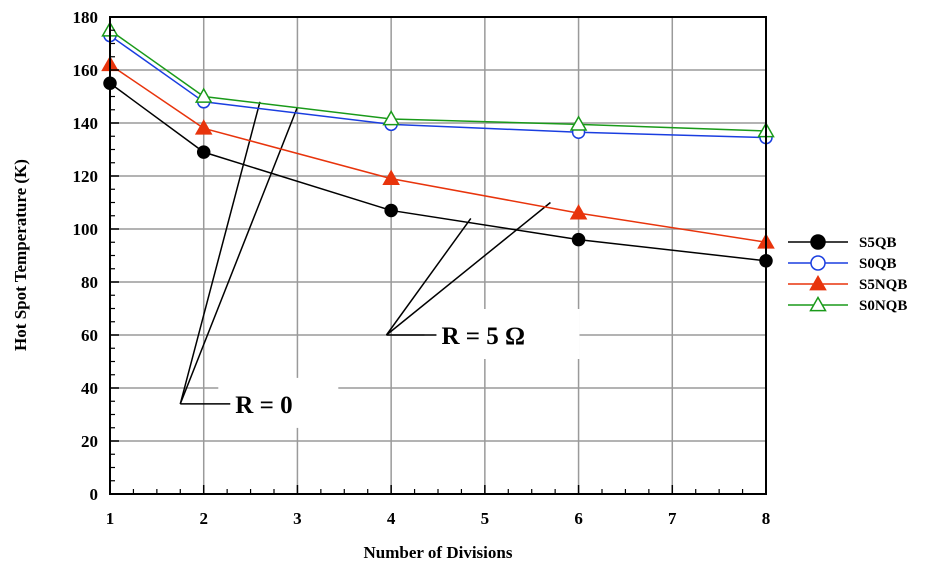 This screenshot has width=939, height=565. Describe the element at coordinates (86, 123) in the screenshot. I see `y-tick-label: 140` at that location.